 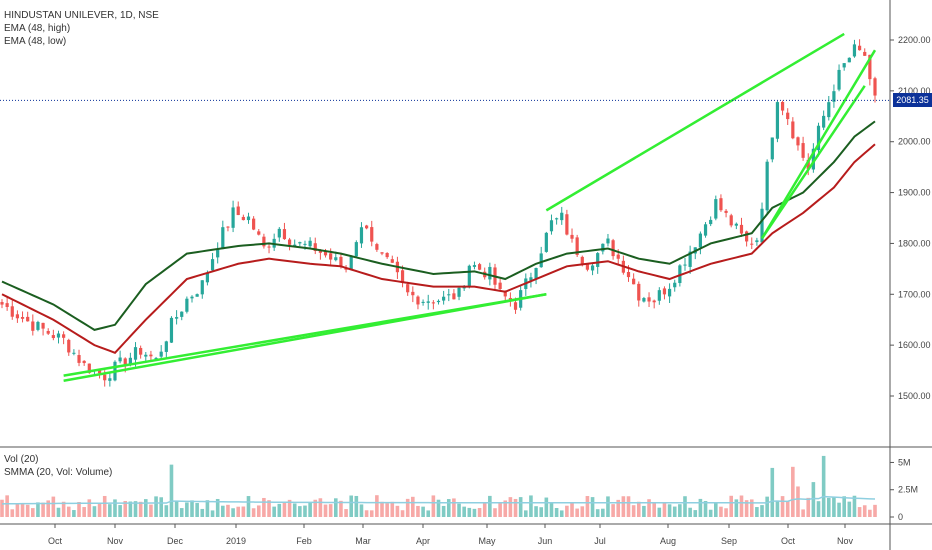 What do you see at coordinates (81, 15) in the screenshot?
I see `legend-title: HINDUSTAN UNILEVER, 1D, NSE` at bounding box center [81, 15].